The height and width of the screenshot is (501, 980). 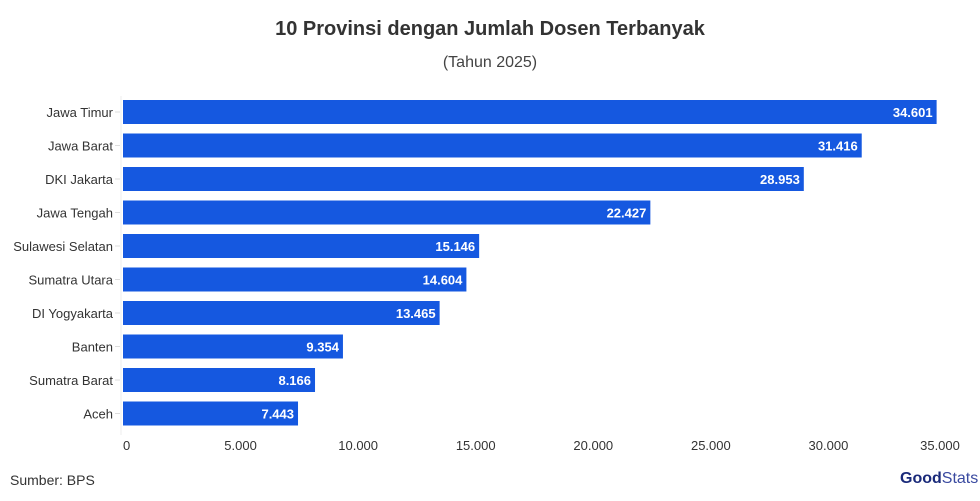 What do you see at coordinates (63, 246) in the screenshot?
I see `y-tick-label: Sulawesi Selatan` at bounding box center [63, 246].